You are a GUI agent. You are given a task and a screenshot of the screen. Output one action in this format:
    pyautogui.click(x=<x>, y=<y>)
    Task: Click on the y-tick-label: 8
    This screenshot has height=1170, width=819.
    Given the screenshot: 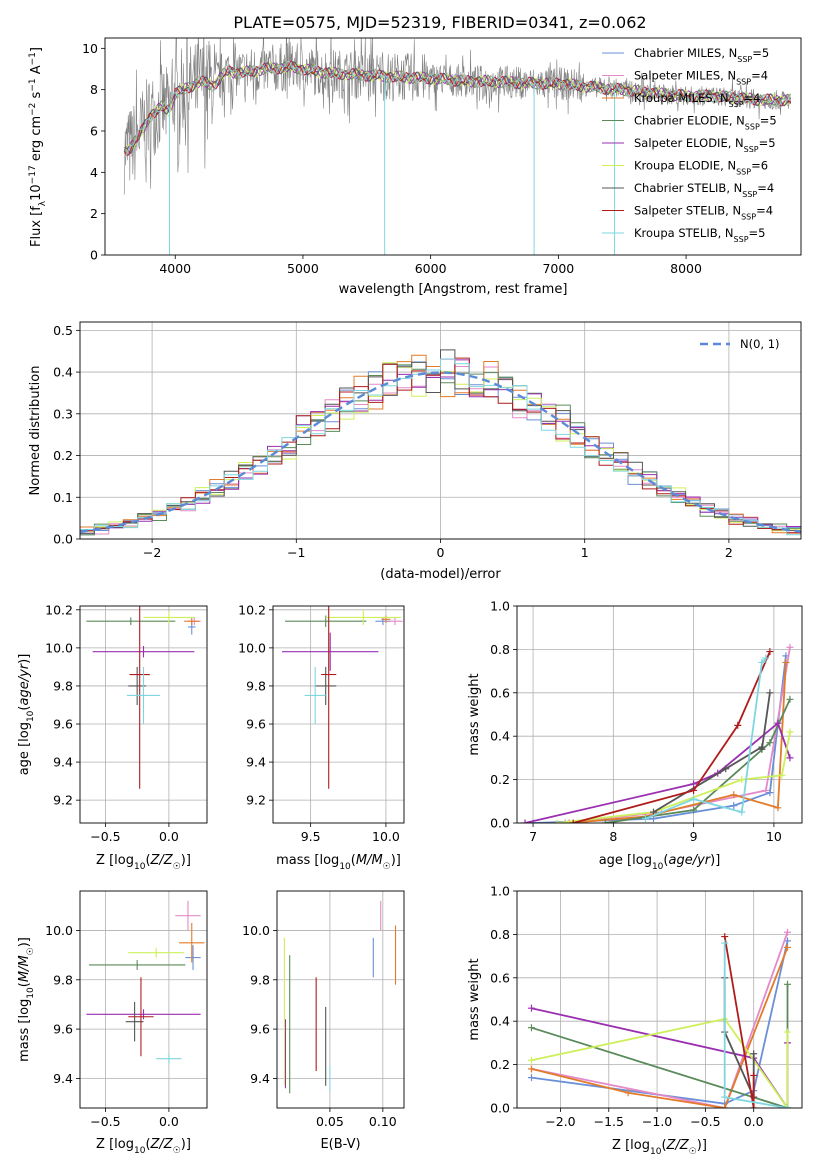 What is the action you would take?
    pyautogui.click(x=94, y=89)
    